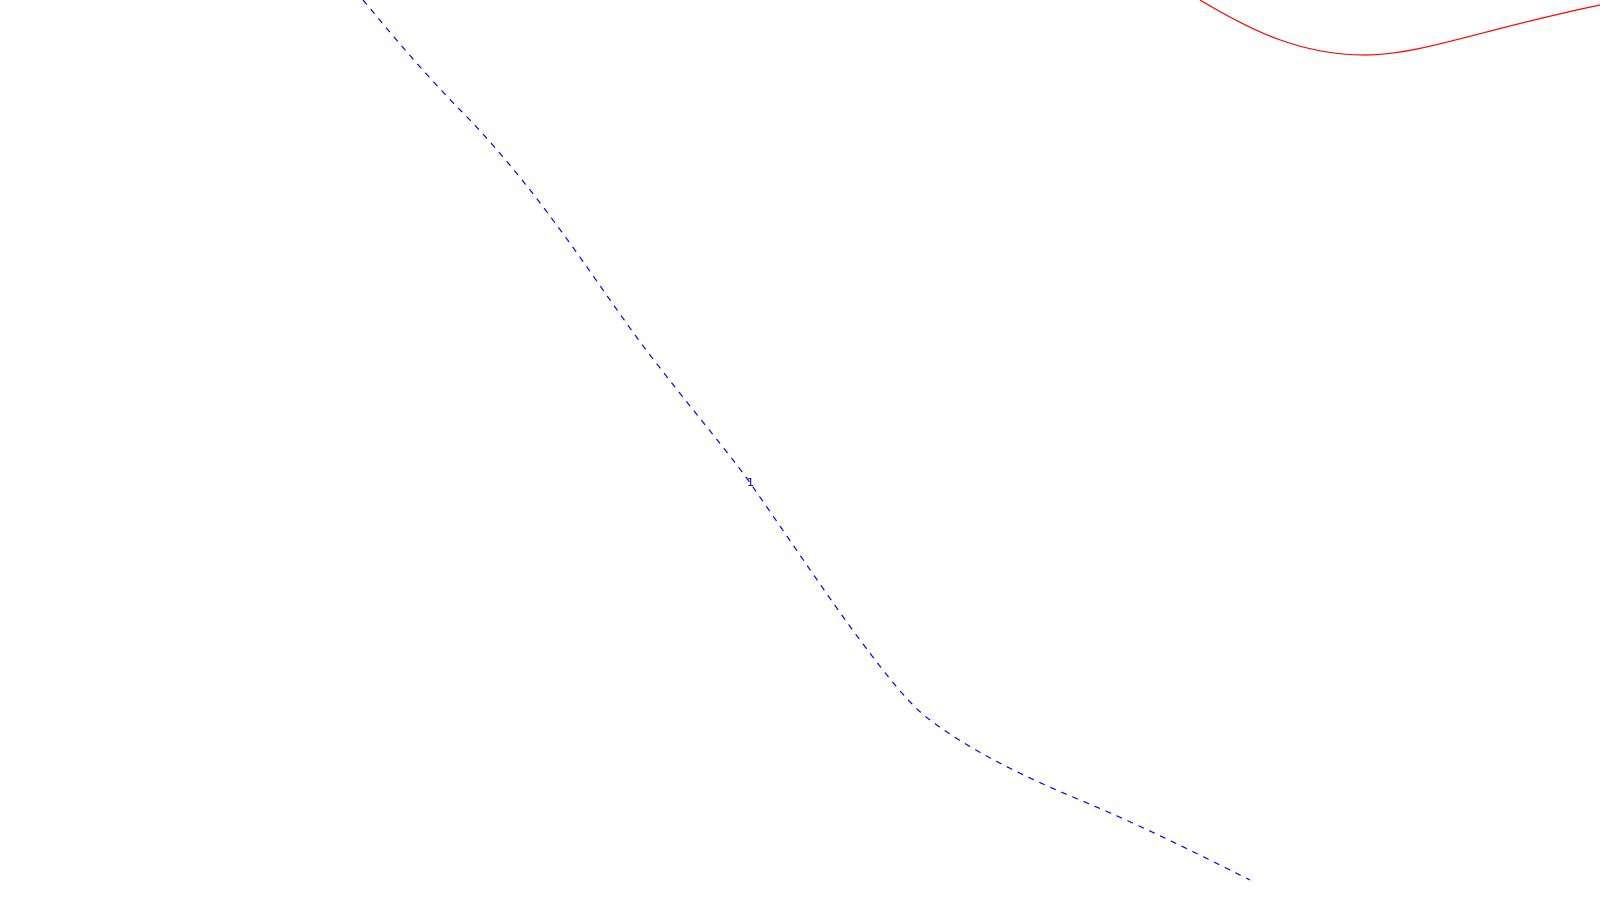  Describe the element at coordinates (750, 482) in the screenshot. I see `route-number-label: 1` at that location.